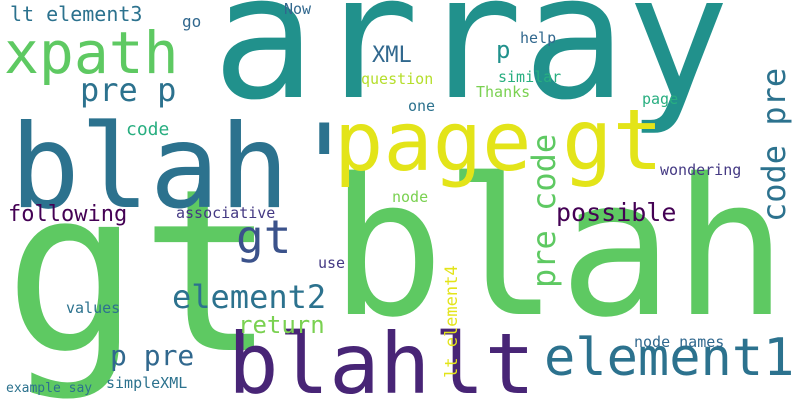 The height and width of the screenshot is (400, 800). Describe the element at coordinates (147, 383) in the screenshot. I see `word-simplexml: simpleXML` at that location.